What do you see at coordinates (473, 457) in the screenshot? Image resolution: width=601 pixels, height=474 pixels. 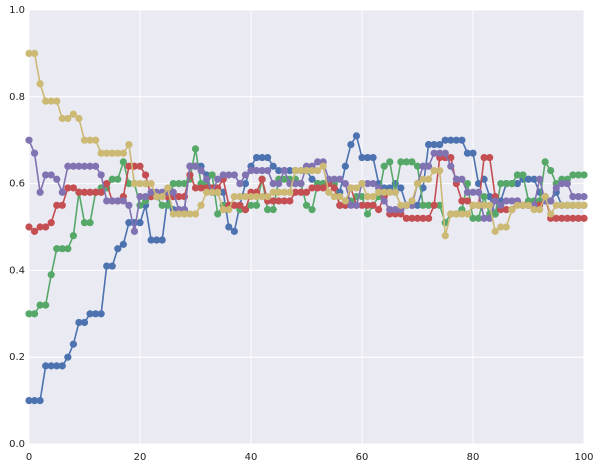 I see `x-tick-label: 80` at bounding box center [473, 457].